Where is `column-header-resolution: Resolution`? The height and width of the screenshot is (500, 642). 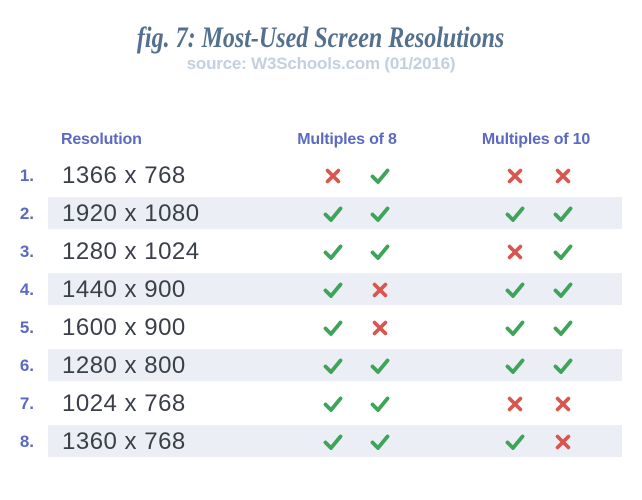
column-header-resolution: Resolution is located at coordinates (101, 139).